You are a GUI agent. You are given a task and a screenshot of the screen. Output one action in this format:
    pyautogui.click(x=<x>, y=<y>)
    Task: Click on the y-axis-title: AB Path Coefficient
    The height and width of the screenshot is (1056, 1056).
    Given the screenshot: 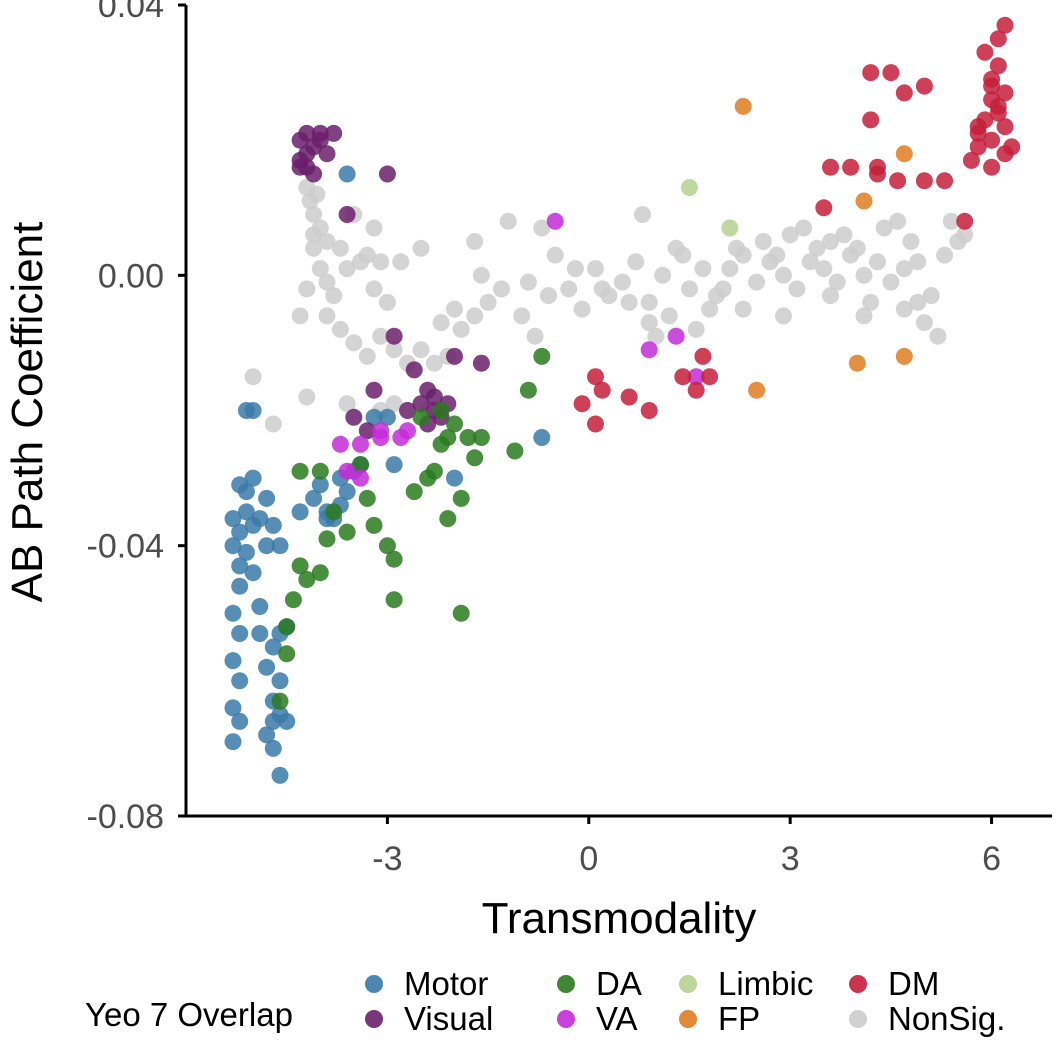 What is the action you would take?
    pyautogui.click(x=27, y=412)
    